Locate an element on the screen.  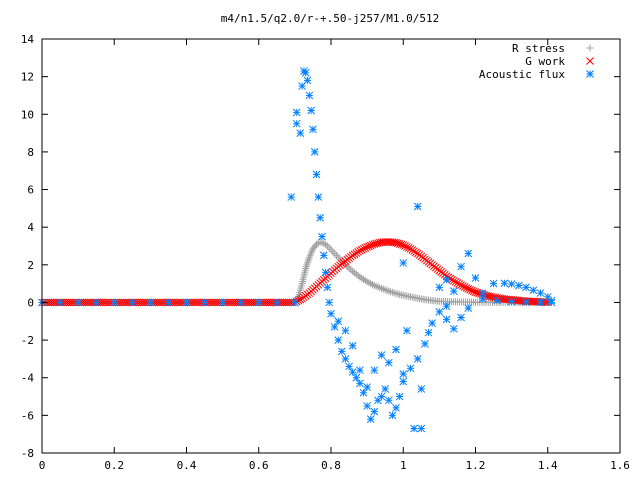
legend-item-r-stress: R stress is located at coordinates (553, 48).